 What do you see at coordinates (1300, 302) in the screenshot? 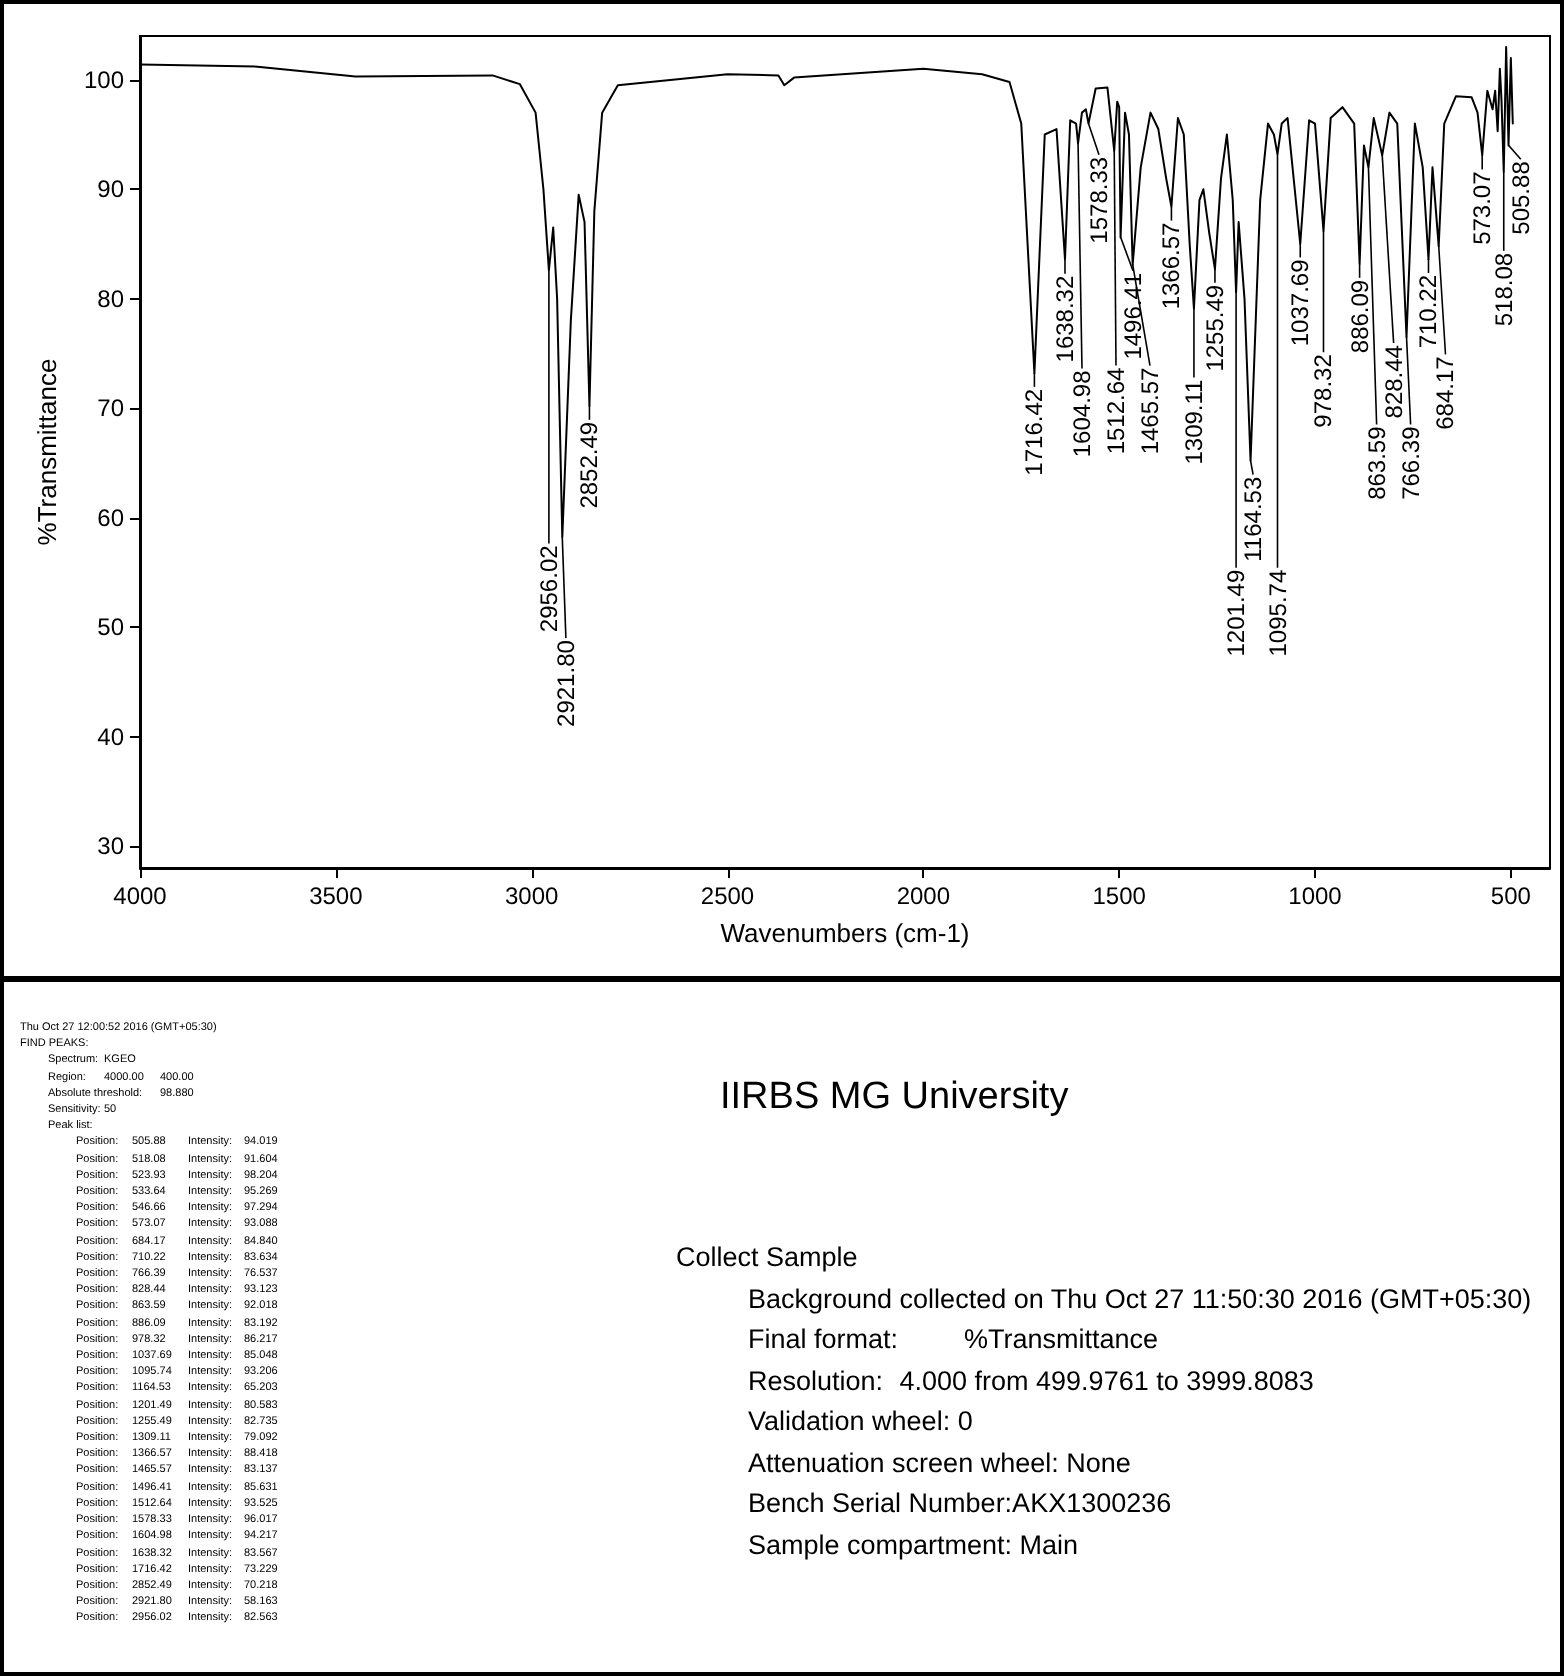
I see `annotation: 1037.69` at bounding box center [1300, 302].